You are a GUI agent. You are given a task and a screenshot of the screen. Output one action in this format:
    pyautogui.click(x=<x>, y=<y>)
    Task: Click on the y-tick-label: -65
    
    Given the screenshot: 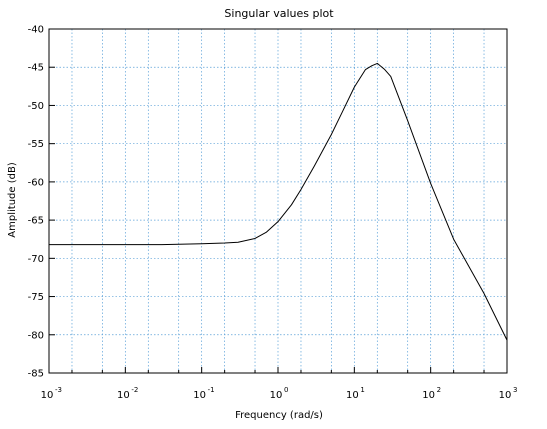 What is the action you would take?
    pyautogui.click(x=36, y=221)
    